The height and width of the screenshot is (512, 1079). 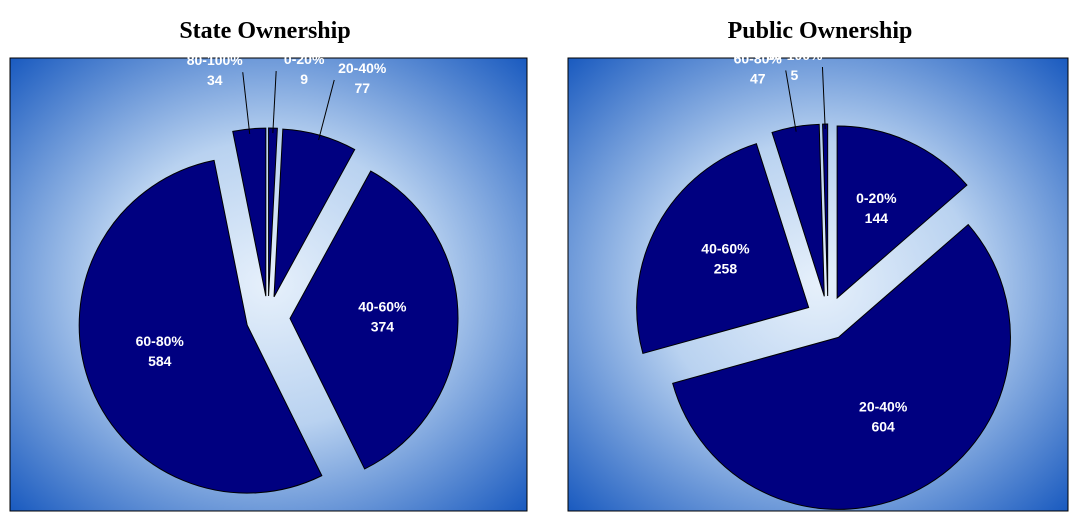 I want to click on data-label: 5, so click(x=795, y=75).